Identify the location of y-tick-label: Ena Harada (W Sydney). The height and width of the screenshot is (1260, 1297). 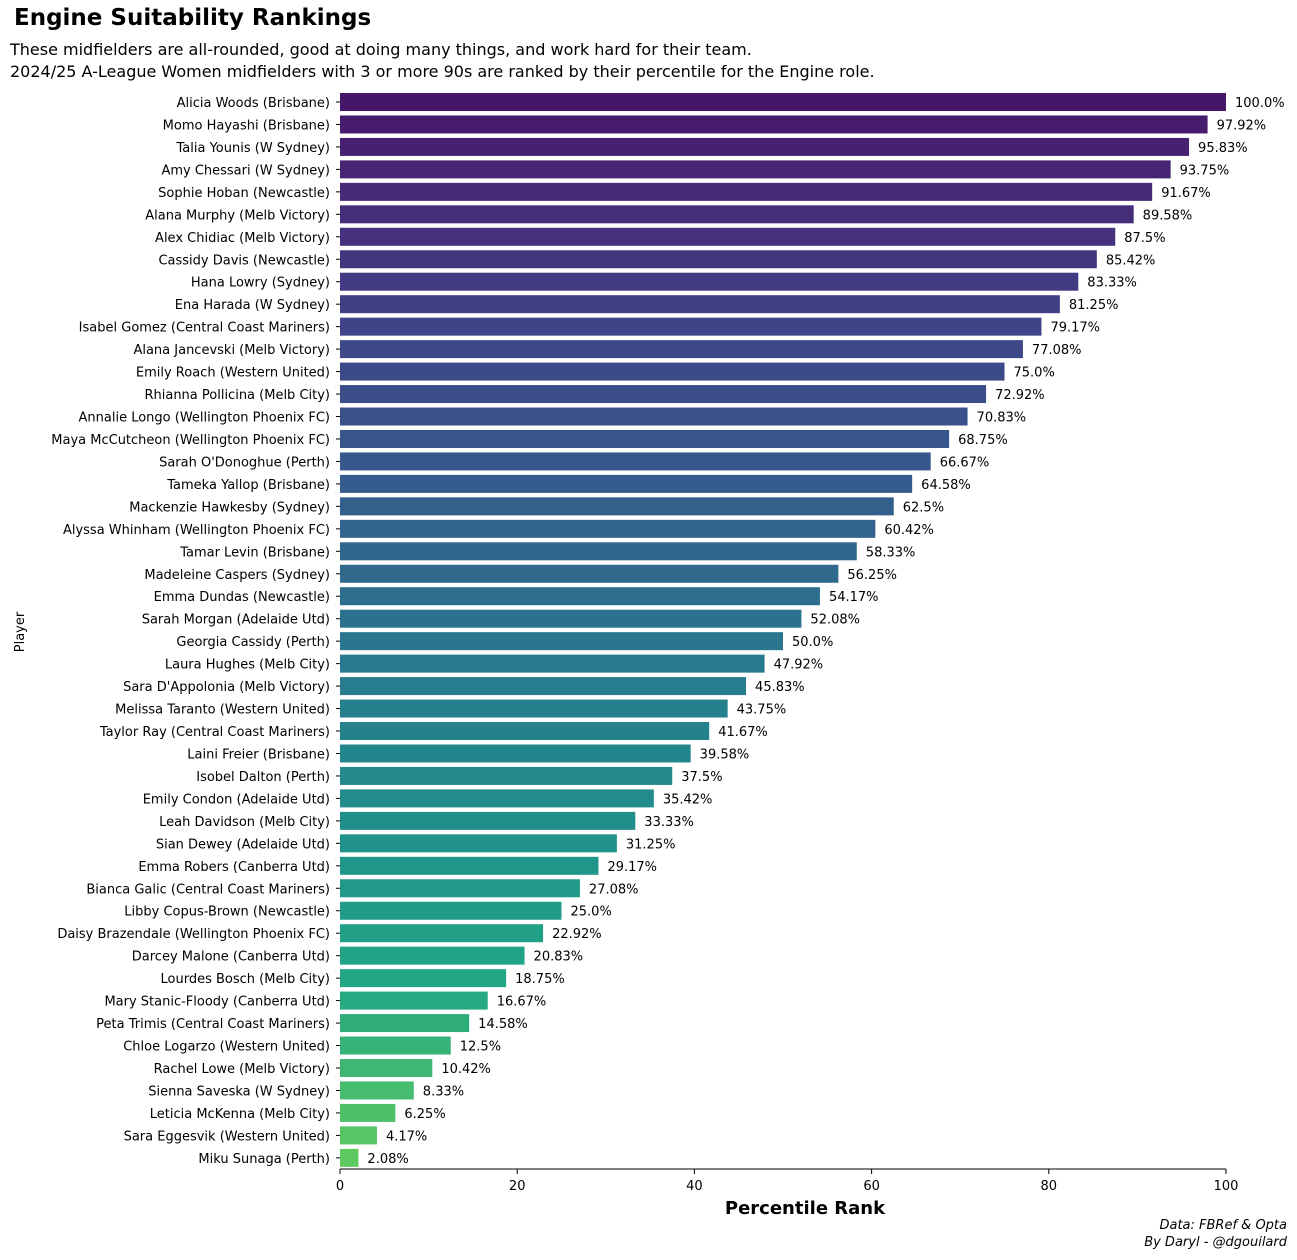
(252, 305).